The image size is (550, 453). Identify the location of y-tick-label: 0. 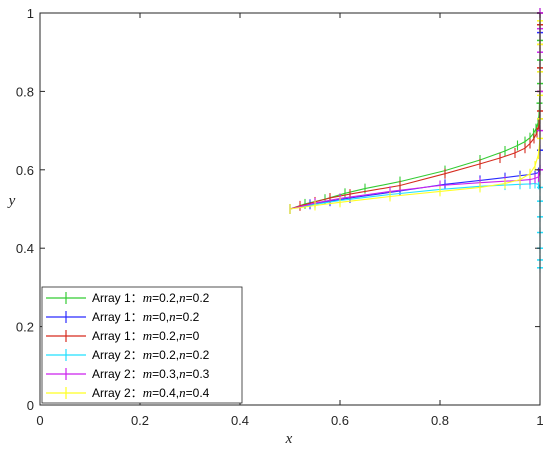
(30, 405).